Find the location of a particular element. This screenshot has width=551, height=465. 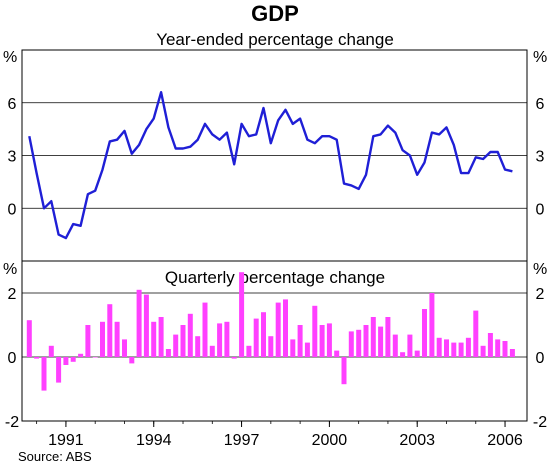

top-left-unit-label: % is located at coordinates (10, 57).